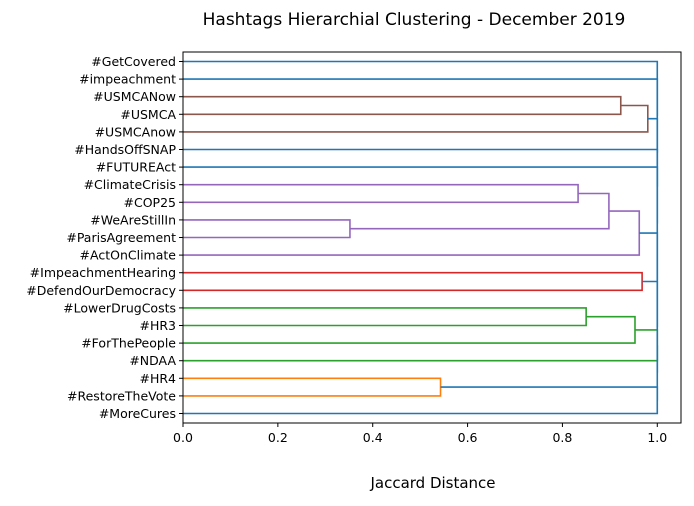 The width and height of the screenshot is (694, 506). Describe the element at coordinates (479, 211) in the screenshot. I see `link-e` at that location.